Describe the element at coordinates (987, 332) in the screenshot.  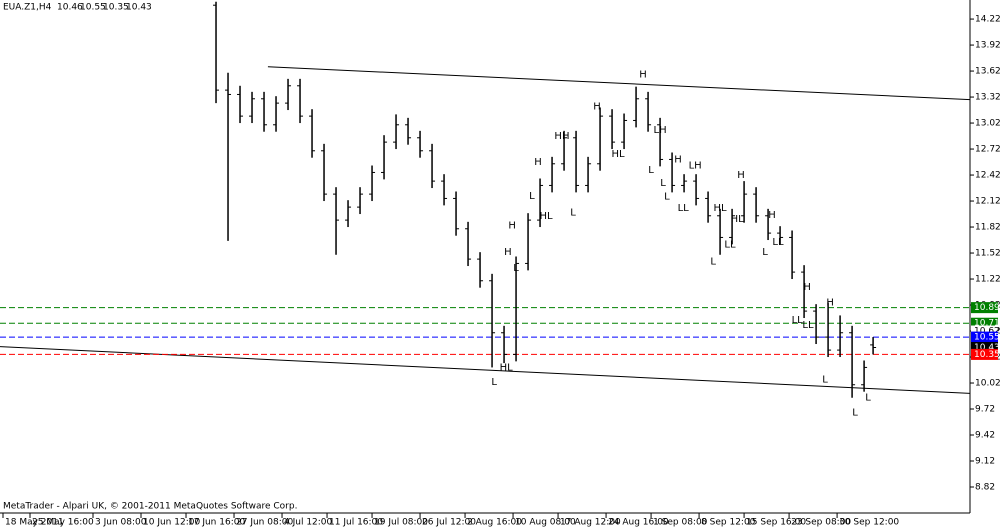
I see `price-tag-label: 10.62` at that location.